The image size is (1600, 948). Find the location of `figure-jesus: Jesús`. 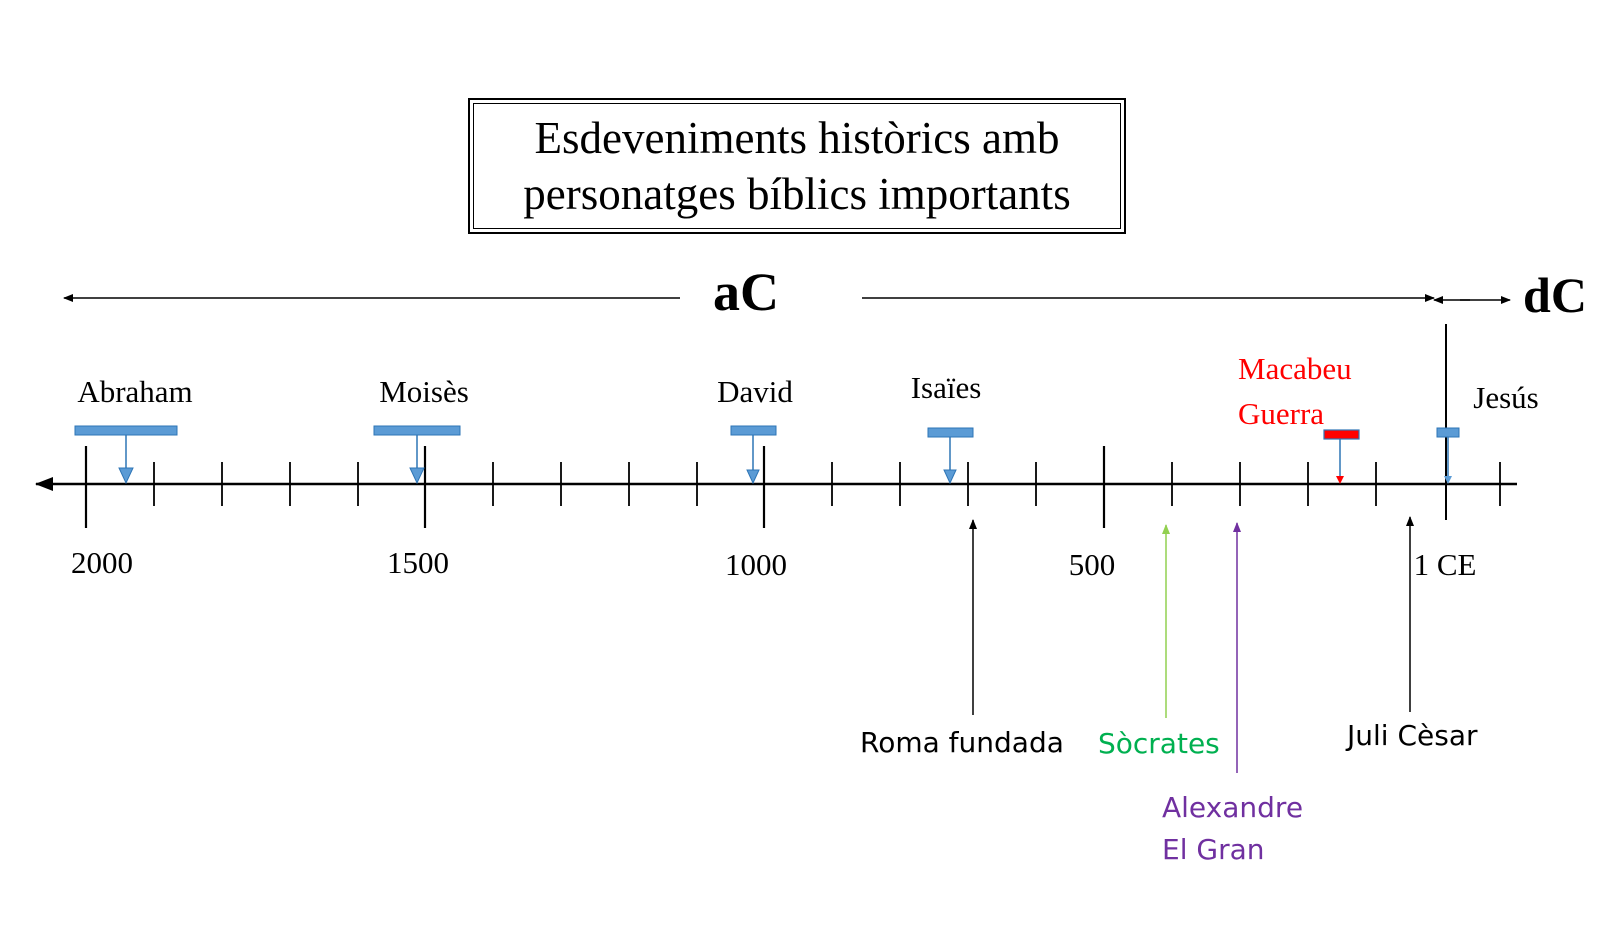

figure-jesus: Jesús is located at coordinates (1487, 432).